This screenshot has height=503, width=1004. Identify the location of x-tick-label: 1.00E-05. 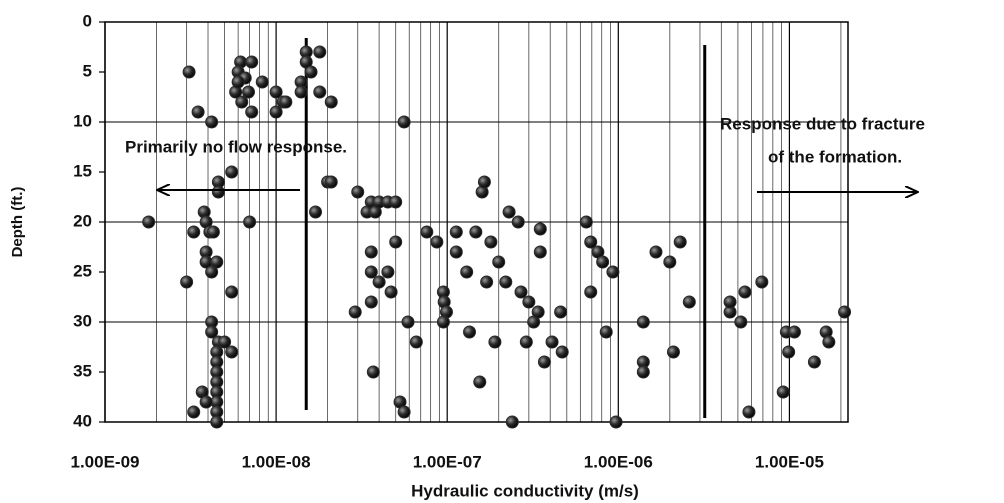
(789, 461).